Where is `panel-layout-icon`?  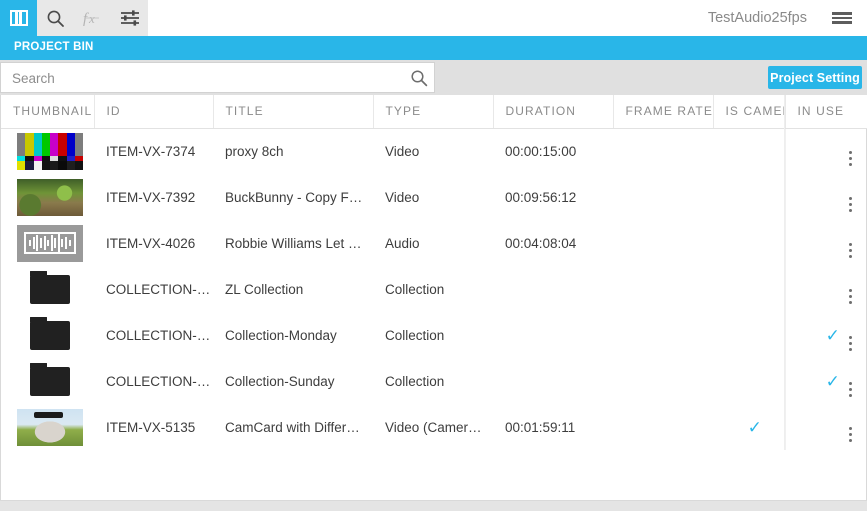 panel-layout-icon is located at coordinates (18, 18).